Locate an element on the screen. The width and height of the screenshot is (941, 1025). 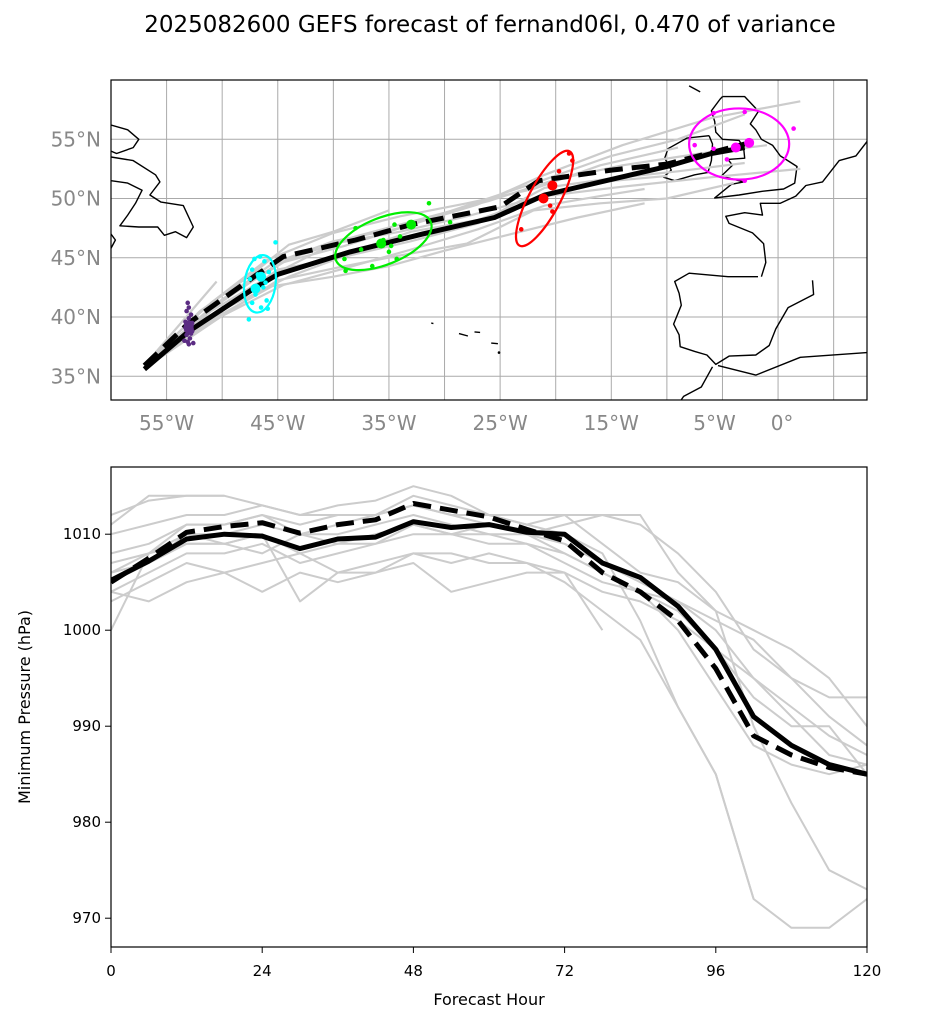
x-tick-label: 120 is located at coordinates (867, 971).